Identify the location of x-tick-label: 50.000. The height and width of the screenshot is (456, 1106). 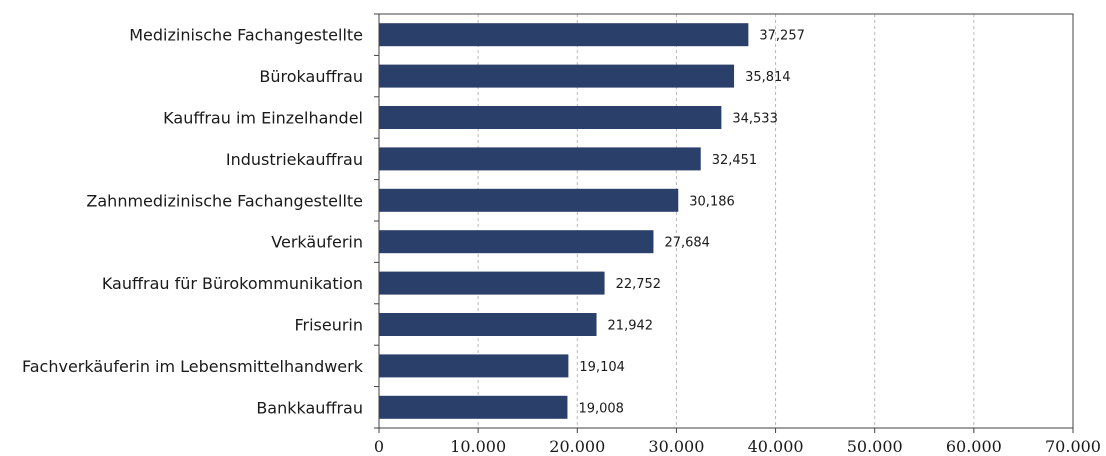
(875, 446).